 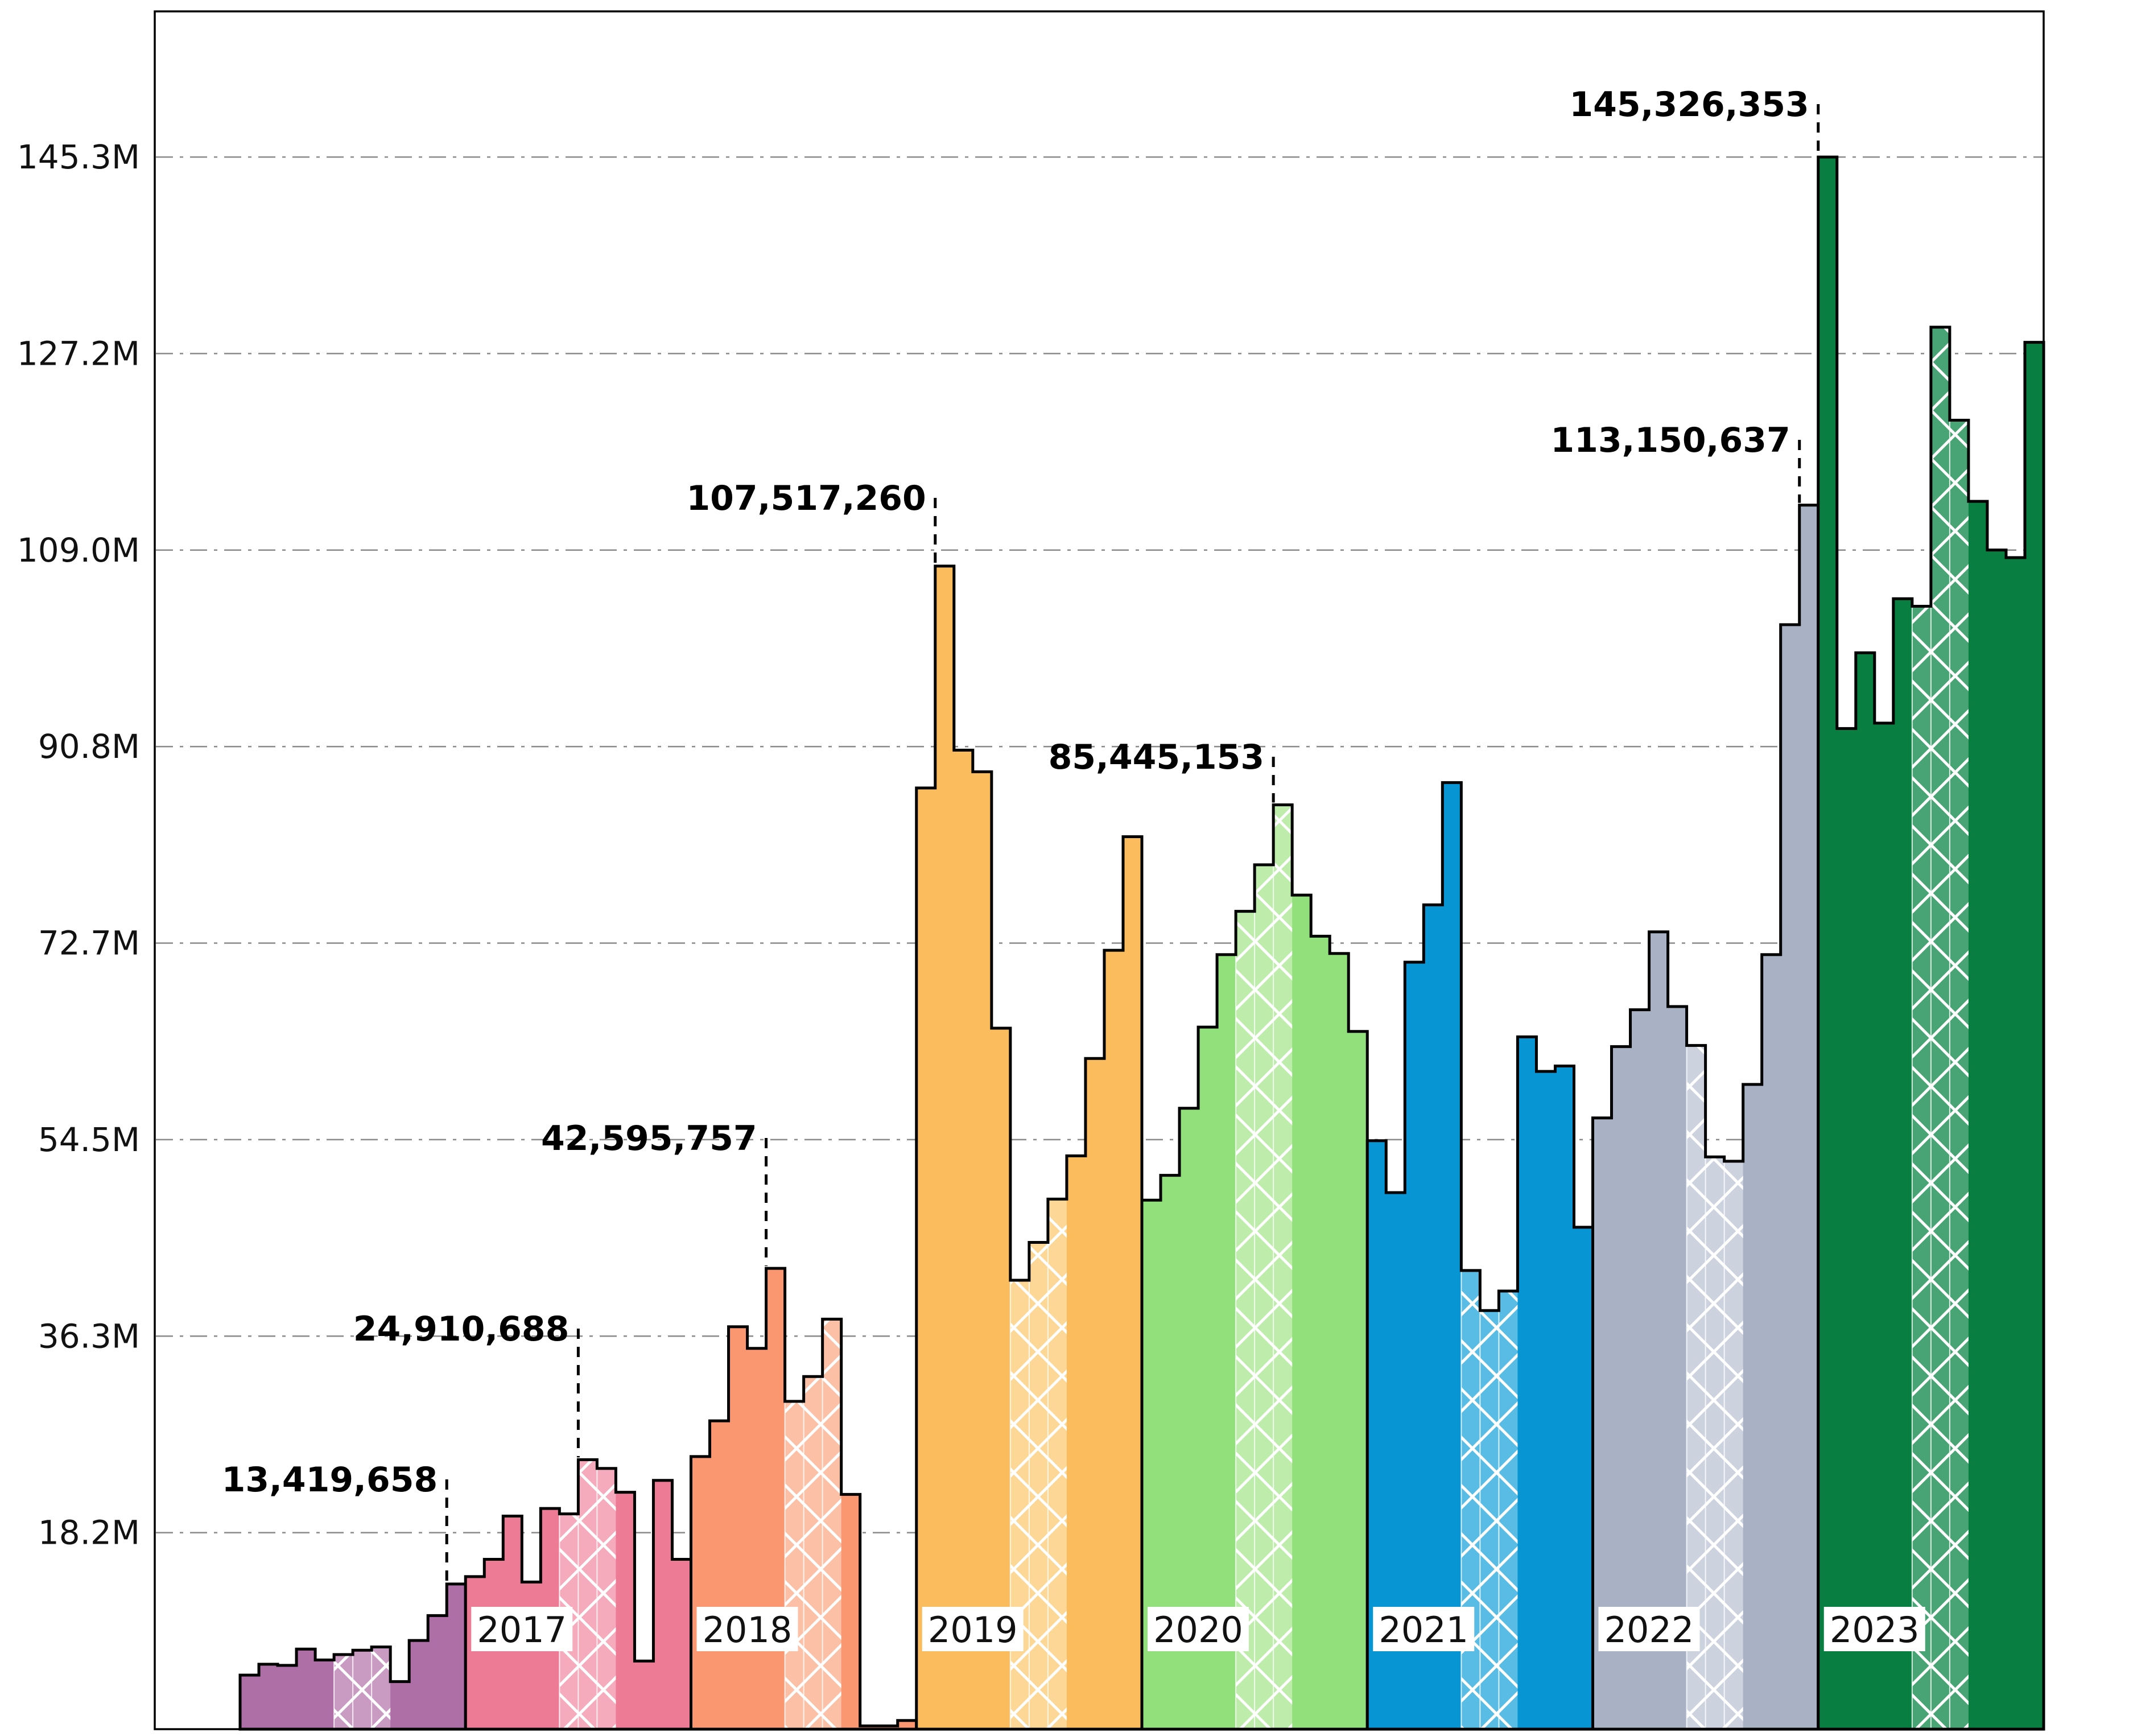 What do you see at coordinates (649, 1138) in the screenshot?
I see `annotation-2018-max: 42,595,757` at bounding box center [649, 1138].